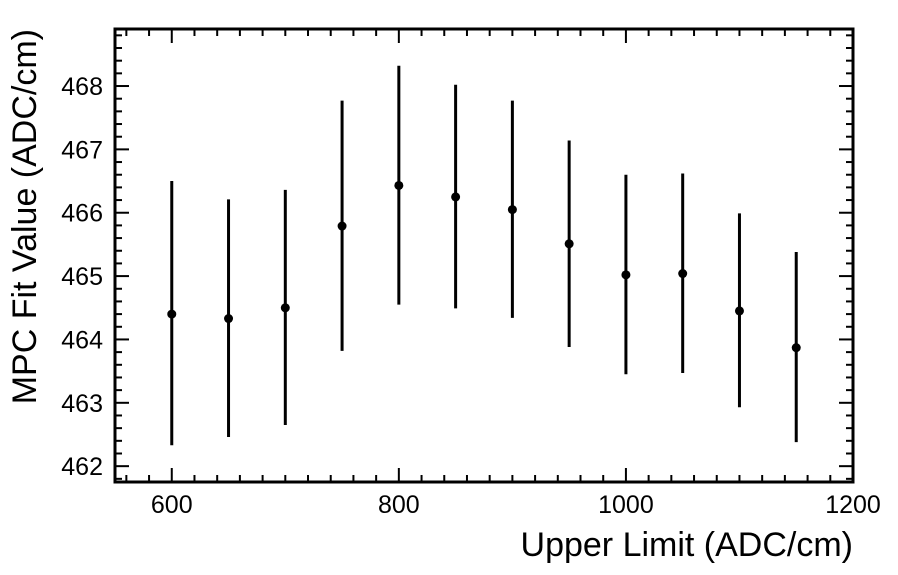 This screenshot has width=898, height=575. I want to click on y-tick-labels: 462 463 464 465 466 467 468, so click(82, 277).